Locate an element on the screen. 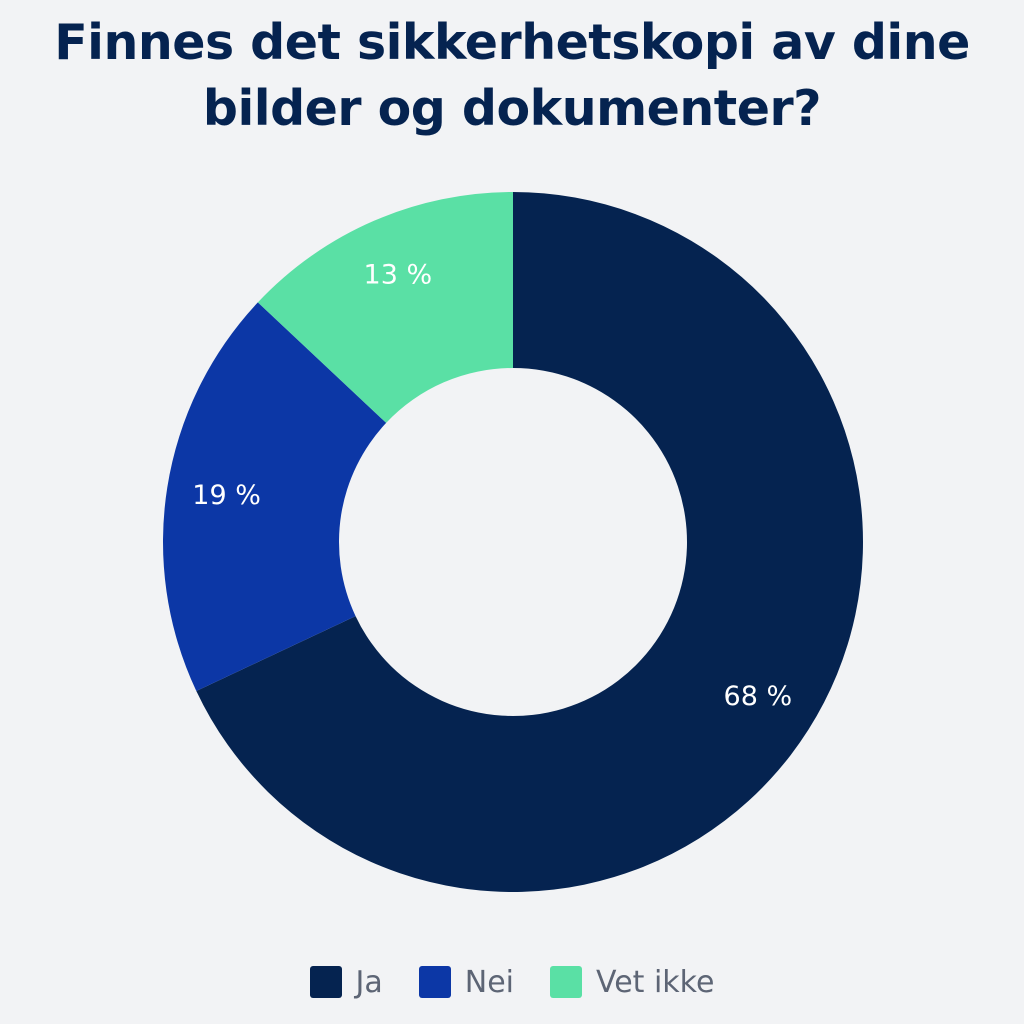 Image resolution: width=1024 pixels, height=1024 pixels. legend-label: Ja is located at coordinates (369, 982).